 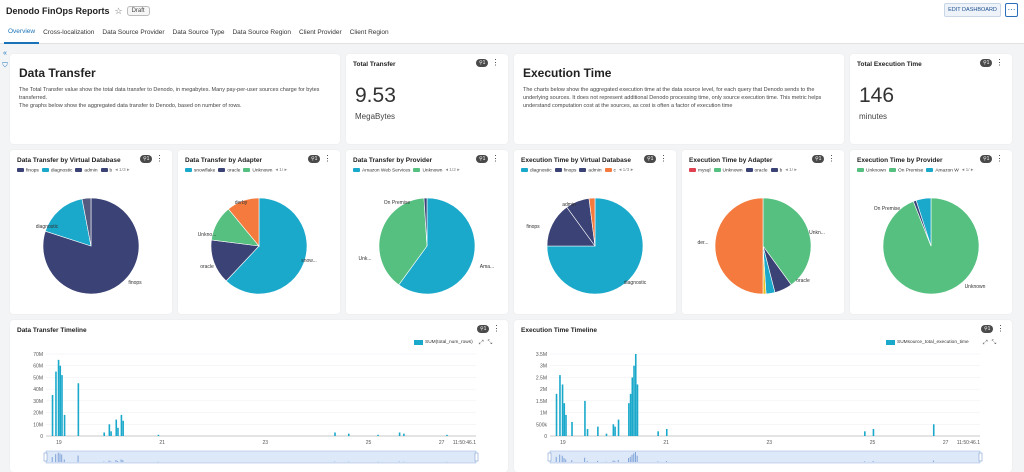 I want to click on legend-item: mysql, so click(x=700, y=170).